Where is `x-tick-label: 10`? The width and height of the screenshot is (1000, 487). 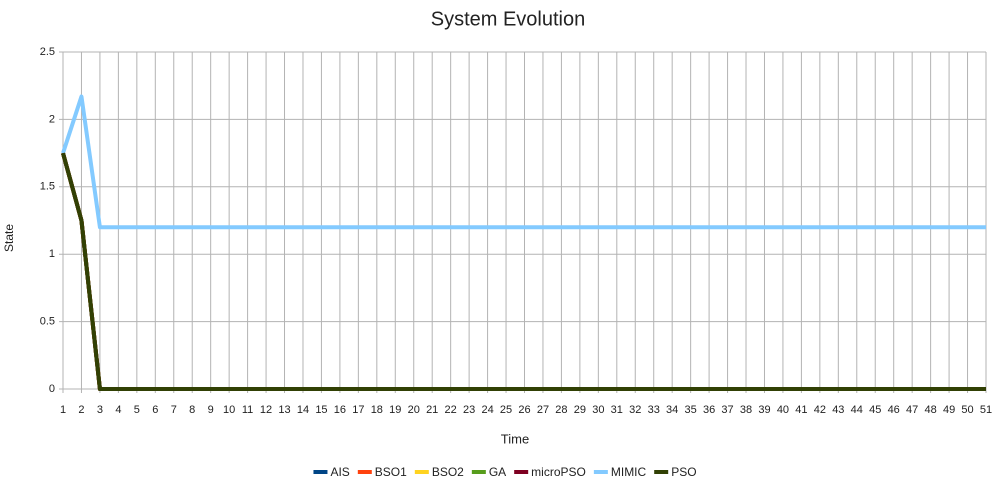 x-tick-label: 10 is located at coordinates (229, 410).